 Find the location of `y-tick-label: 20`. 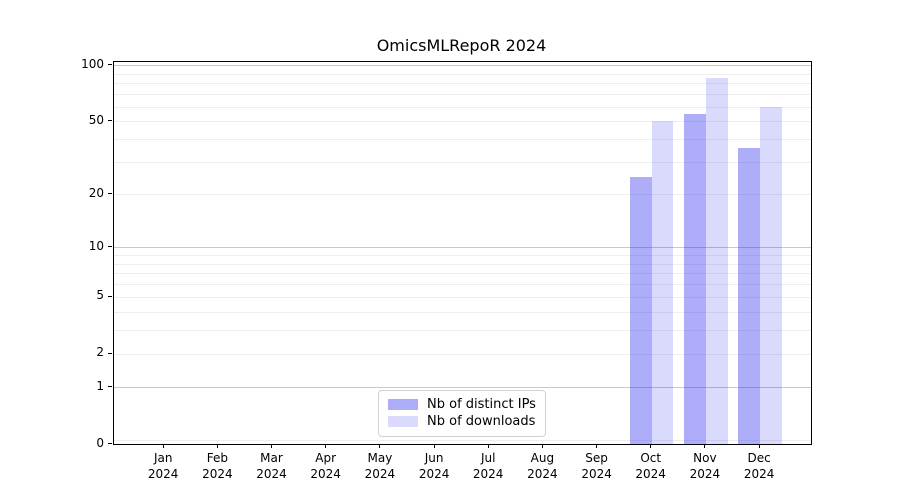

y-tick-label: 20 is located at coordinates (96, 192).